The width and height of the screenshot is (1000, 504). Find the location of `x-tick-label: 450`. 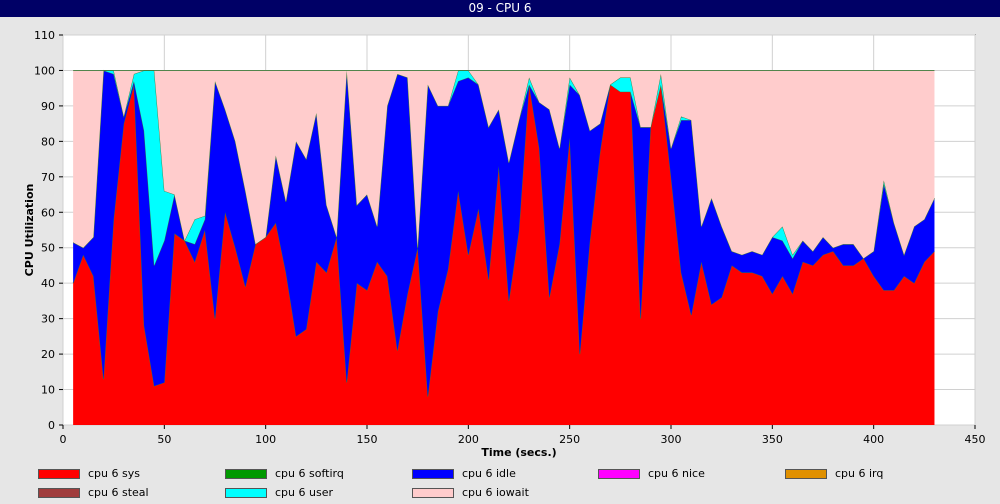

x-tick-label: 450 is located at coordinates (975, 439).